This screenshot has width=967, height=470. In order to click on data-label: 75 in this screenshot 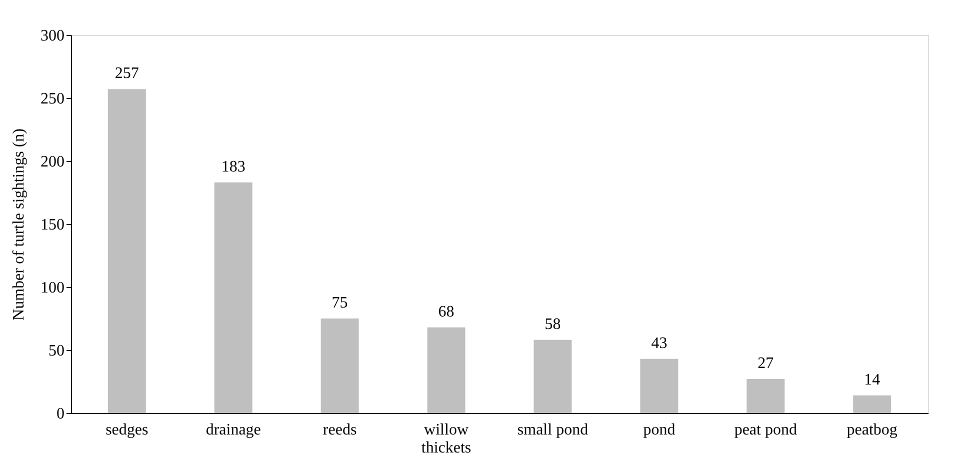, I will do `click(340, 303)`.